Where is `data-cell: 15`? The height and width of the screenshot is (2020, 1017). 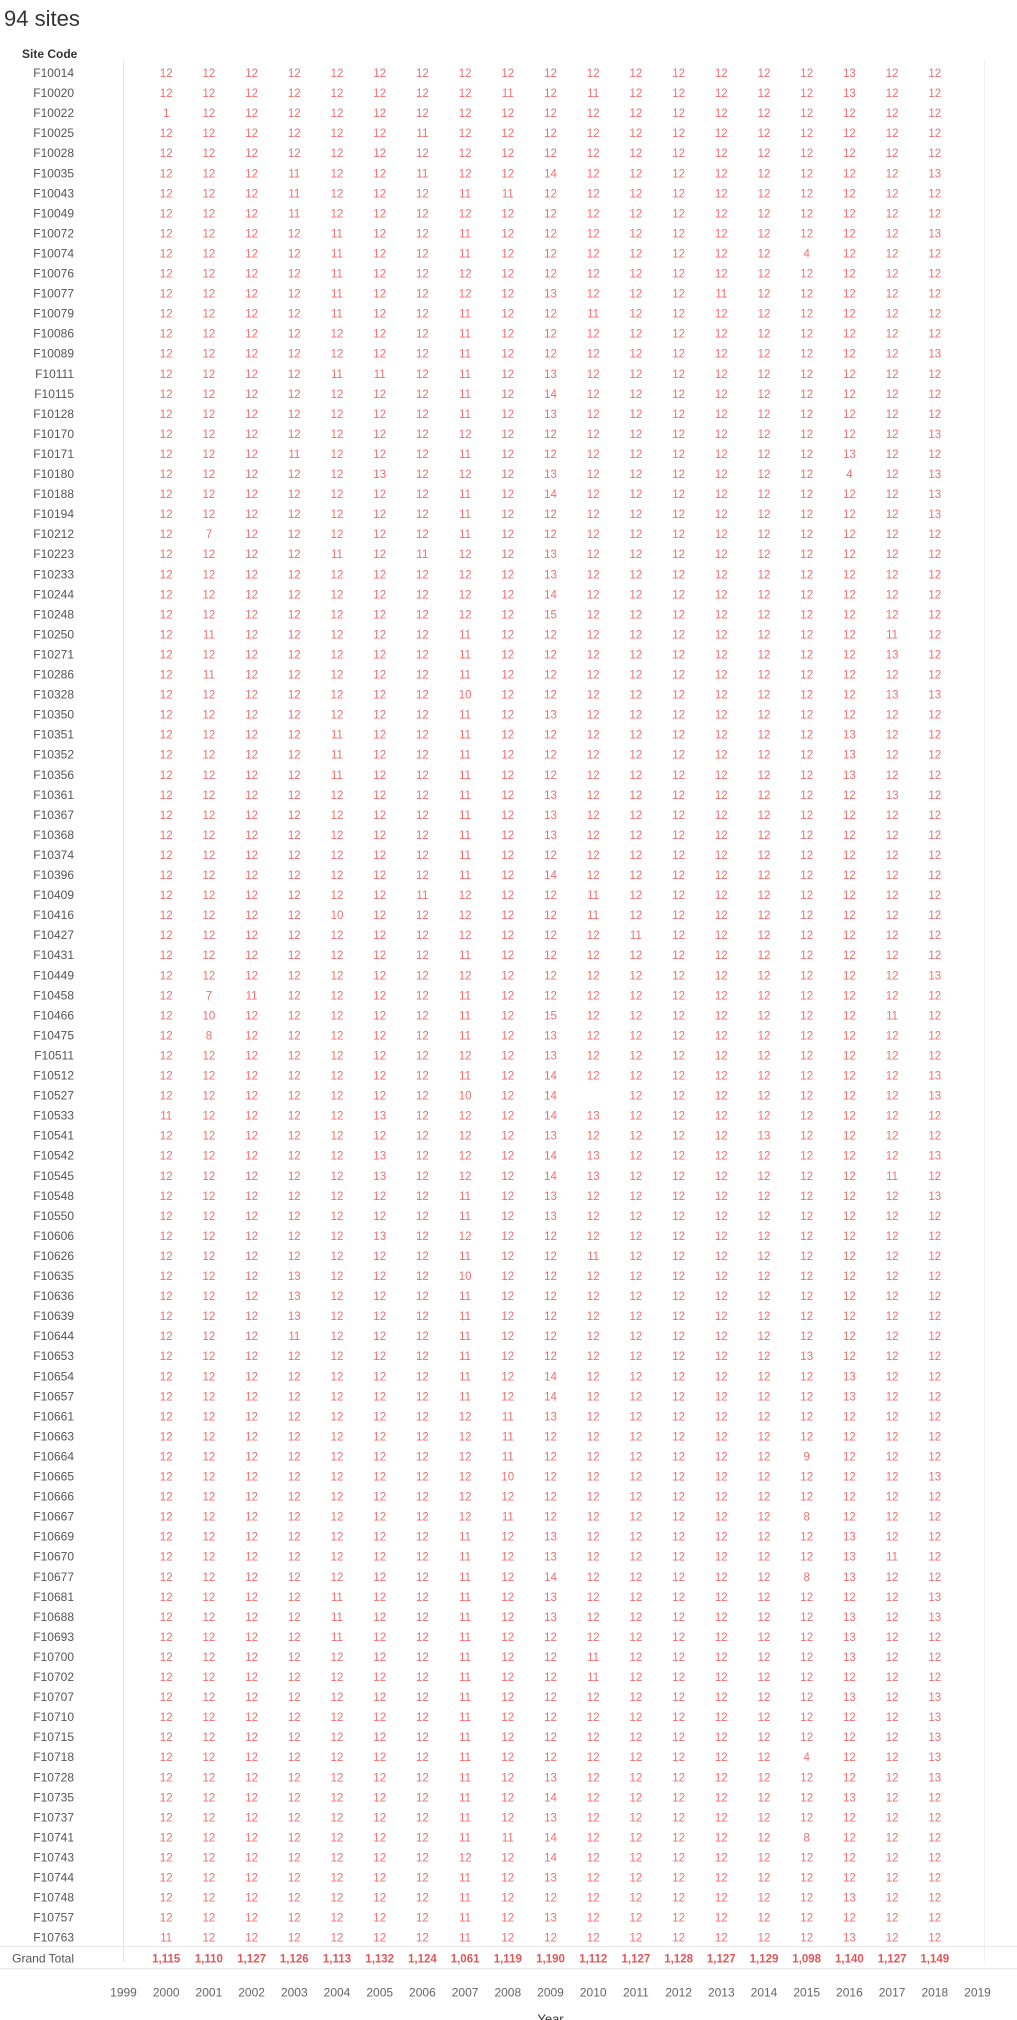
data-cell: 15 is located at coordinates (550, 615).